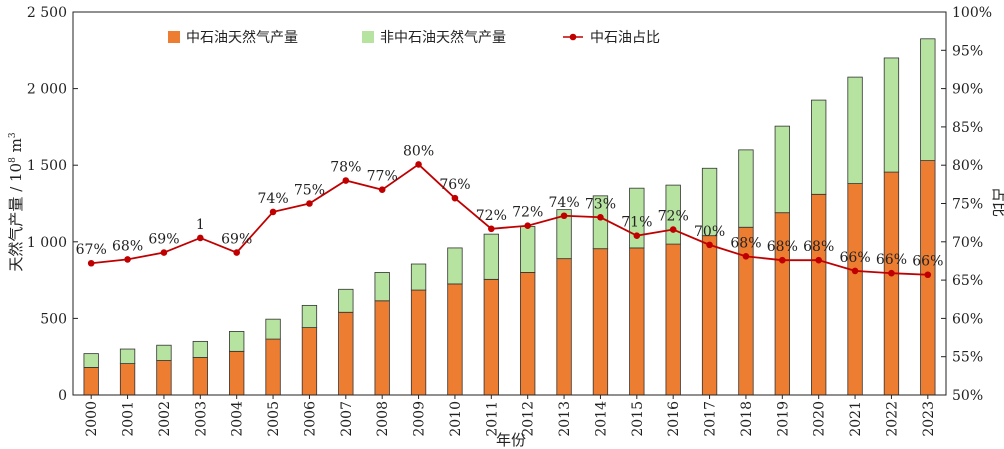  I want to click on y-right-tick-label-95: 95%, so click(967, 51).